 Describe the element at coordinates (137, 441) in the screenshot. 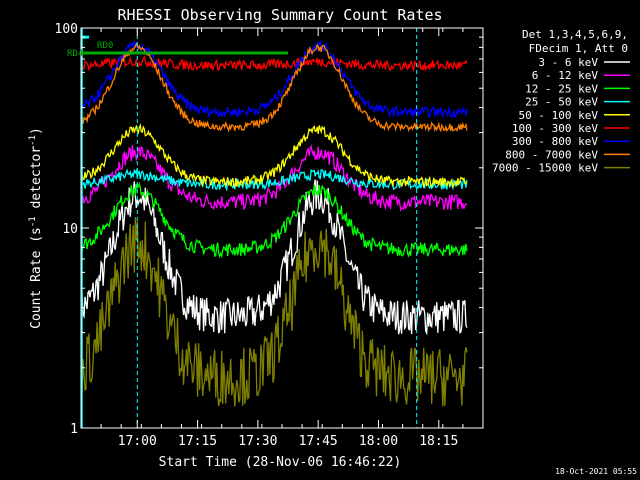

I see `x-tick-label: 17:00` at that location.